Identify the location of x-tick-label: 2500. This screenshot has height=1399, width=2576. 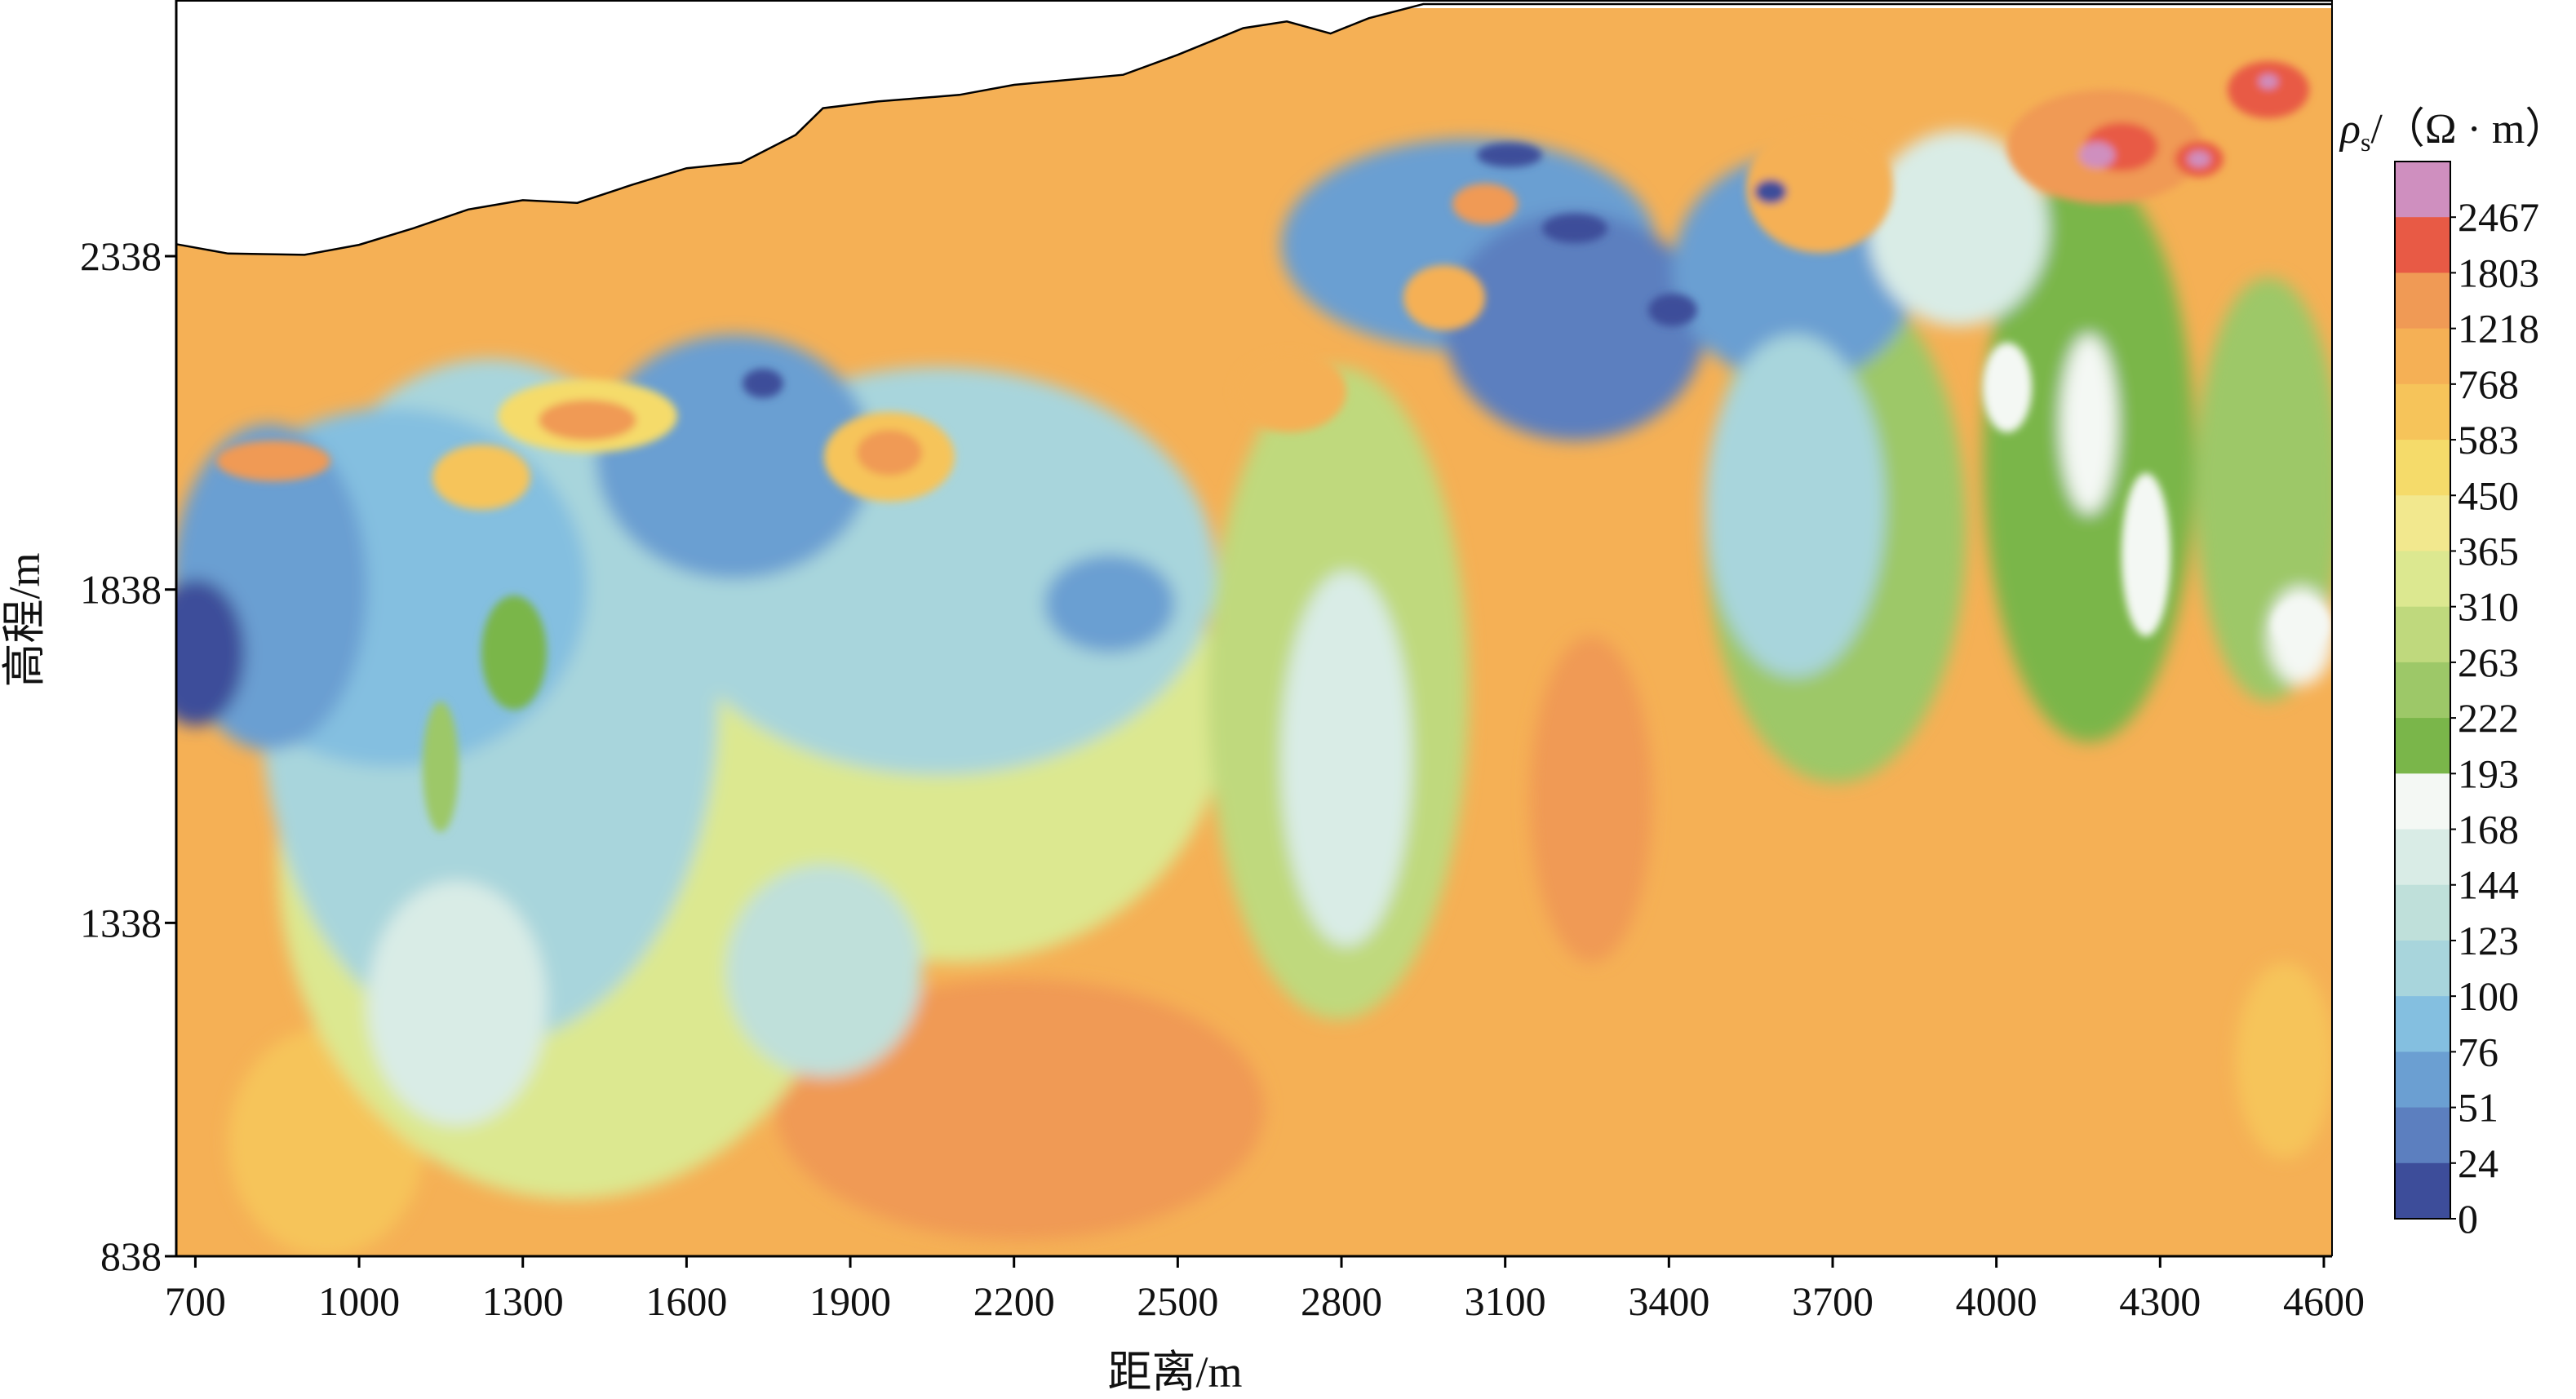
(1177, 1301).